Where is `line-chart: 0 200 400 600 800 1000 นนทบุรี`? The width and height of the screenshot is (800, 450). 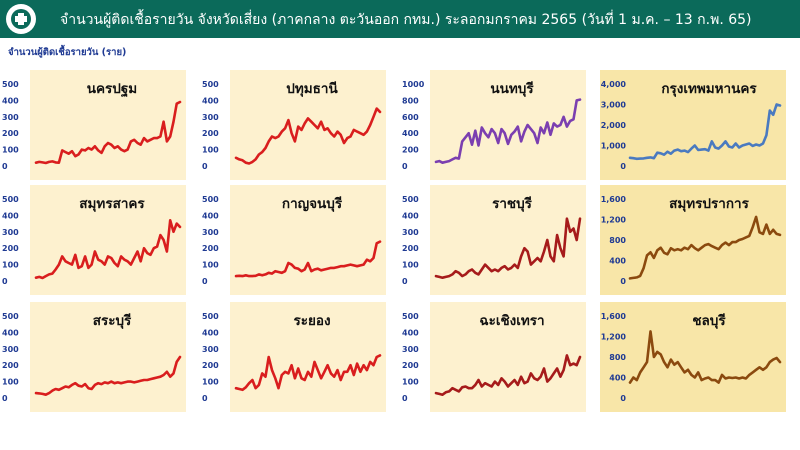
line-chart: 0 200 400 600 800 1000 นนทบุรี is located at coordinates (494, 125).